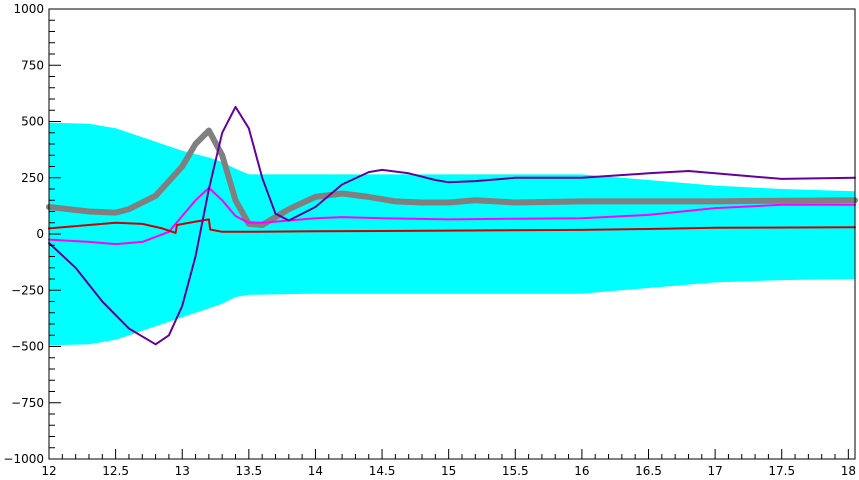  I want to click on y-tick-label: −500, so click(27, 347).